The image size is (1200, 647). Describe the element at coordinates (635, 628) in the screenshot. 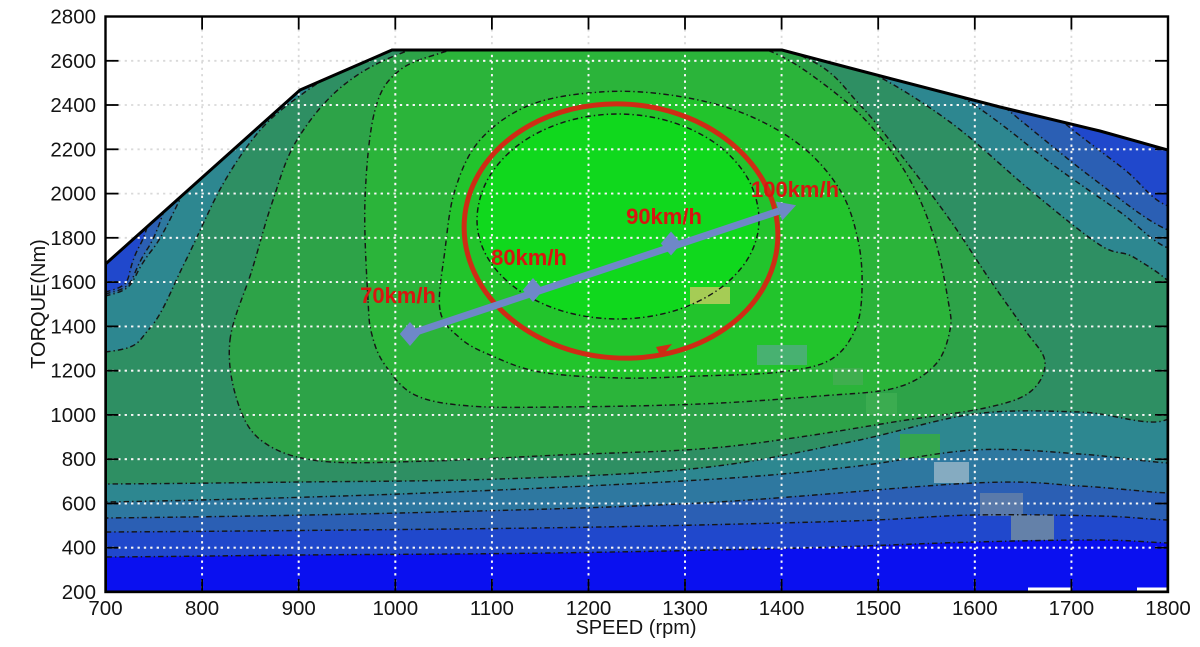

I see `svg-text: SPEED (rpm)` at that location.